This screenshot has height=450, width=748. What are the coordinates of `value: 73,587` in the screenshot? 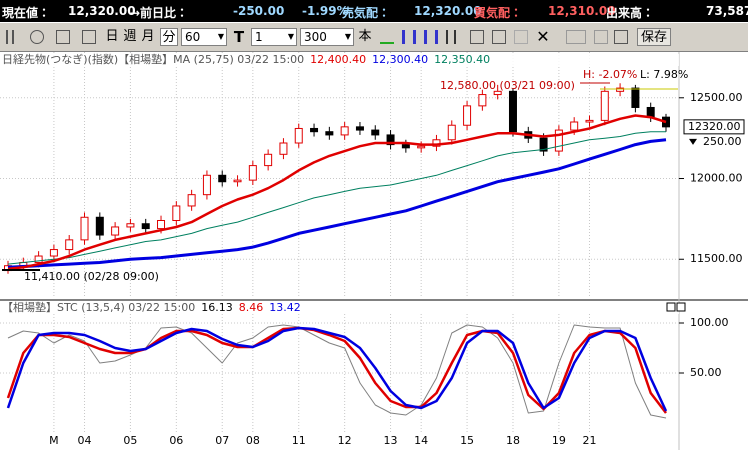 It's located at (727, 11).